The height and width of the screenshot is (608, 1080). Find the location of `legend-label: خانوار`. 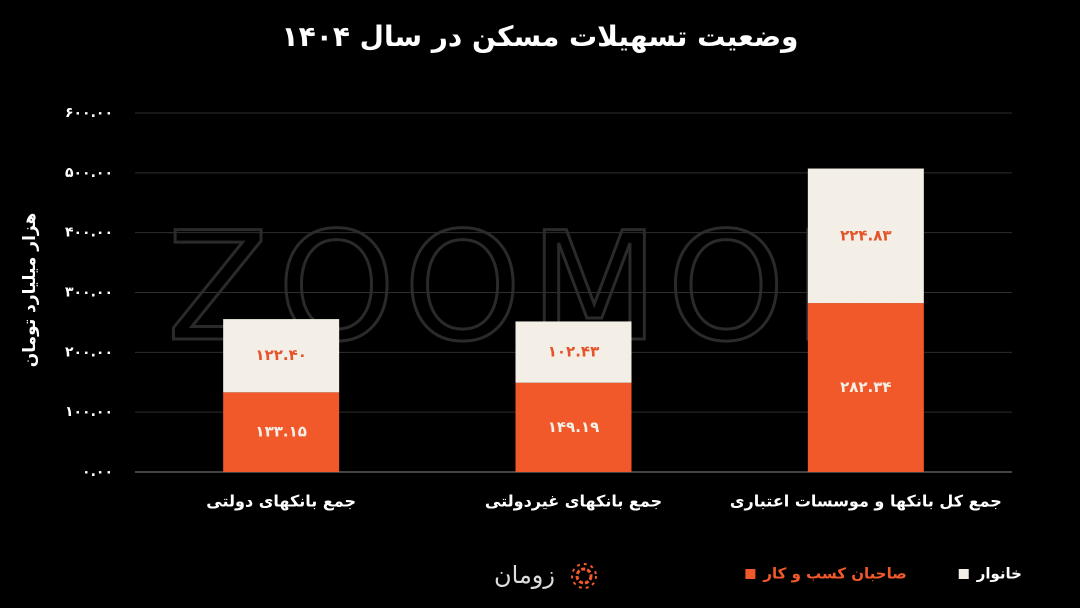

legend-label: خانوار is located at coordinates (999, 574).